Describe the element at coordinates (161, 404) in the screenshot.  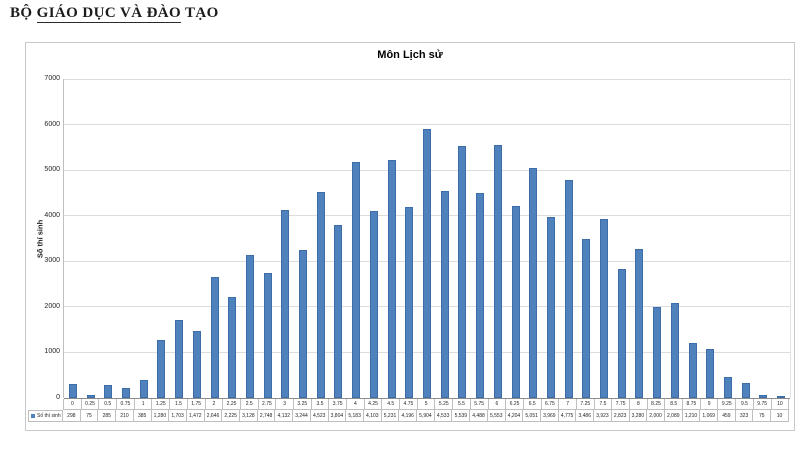
I see `x-tick-label: 1.25` at that location.